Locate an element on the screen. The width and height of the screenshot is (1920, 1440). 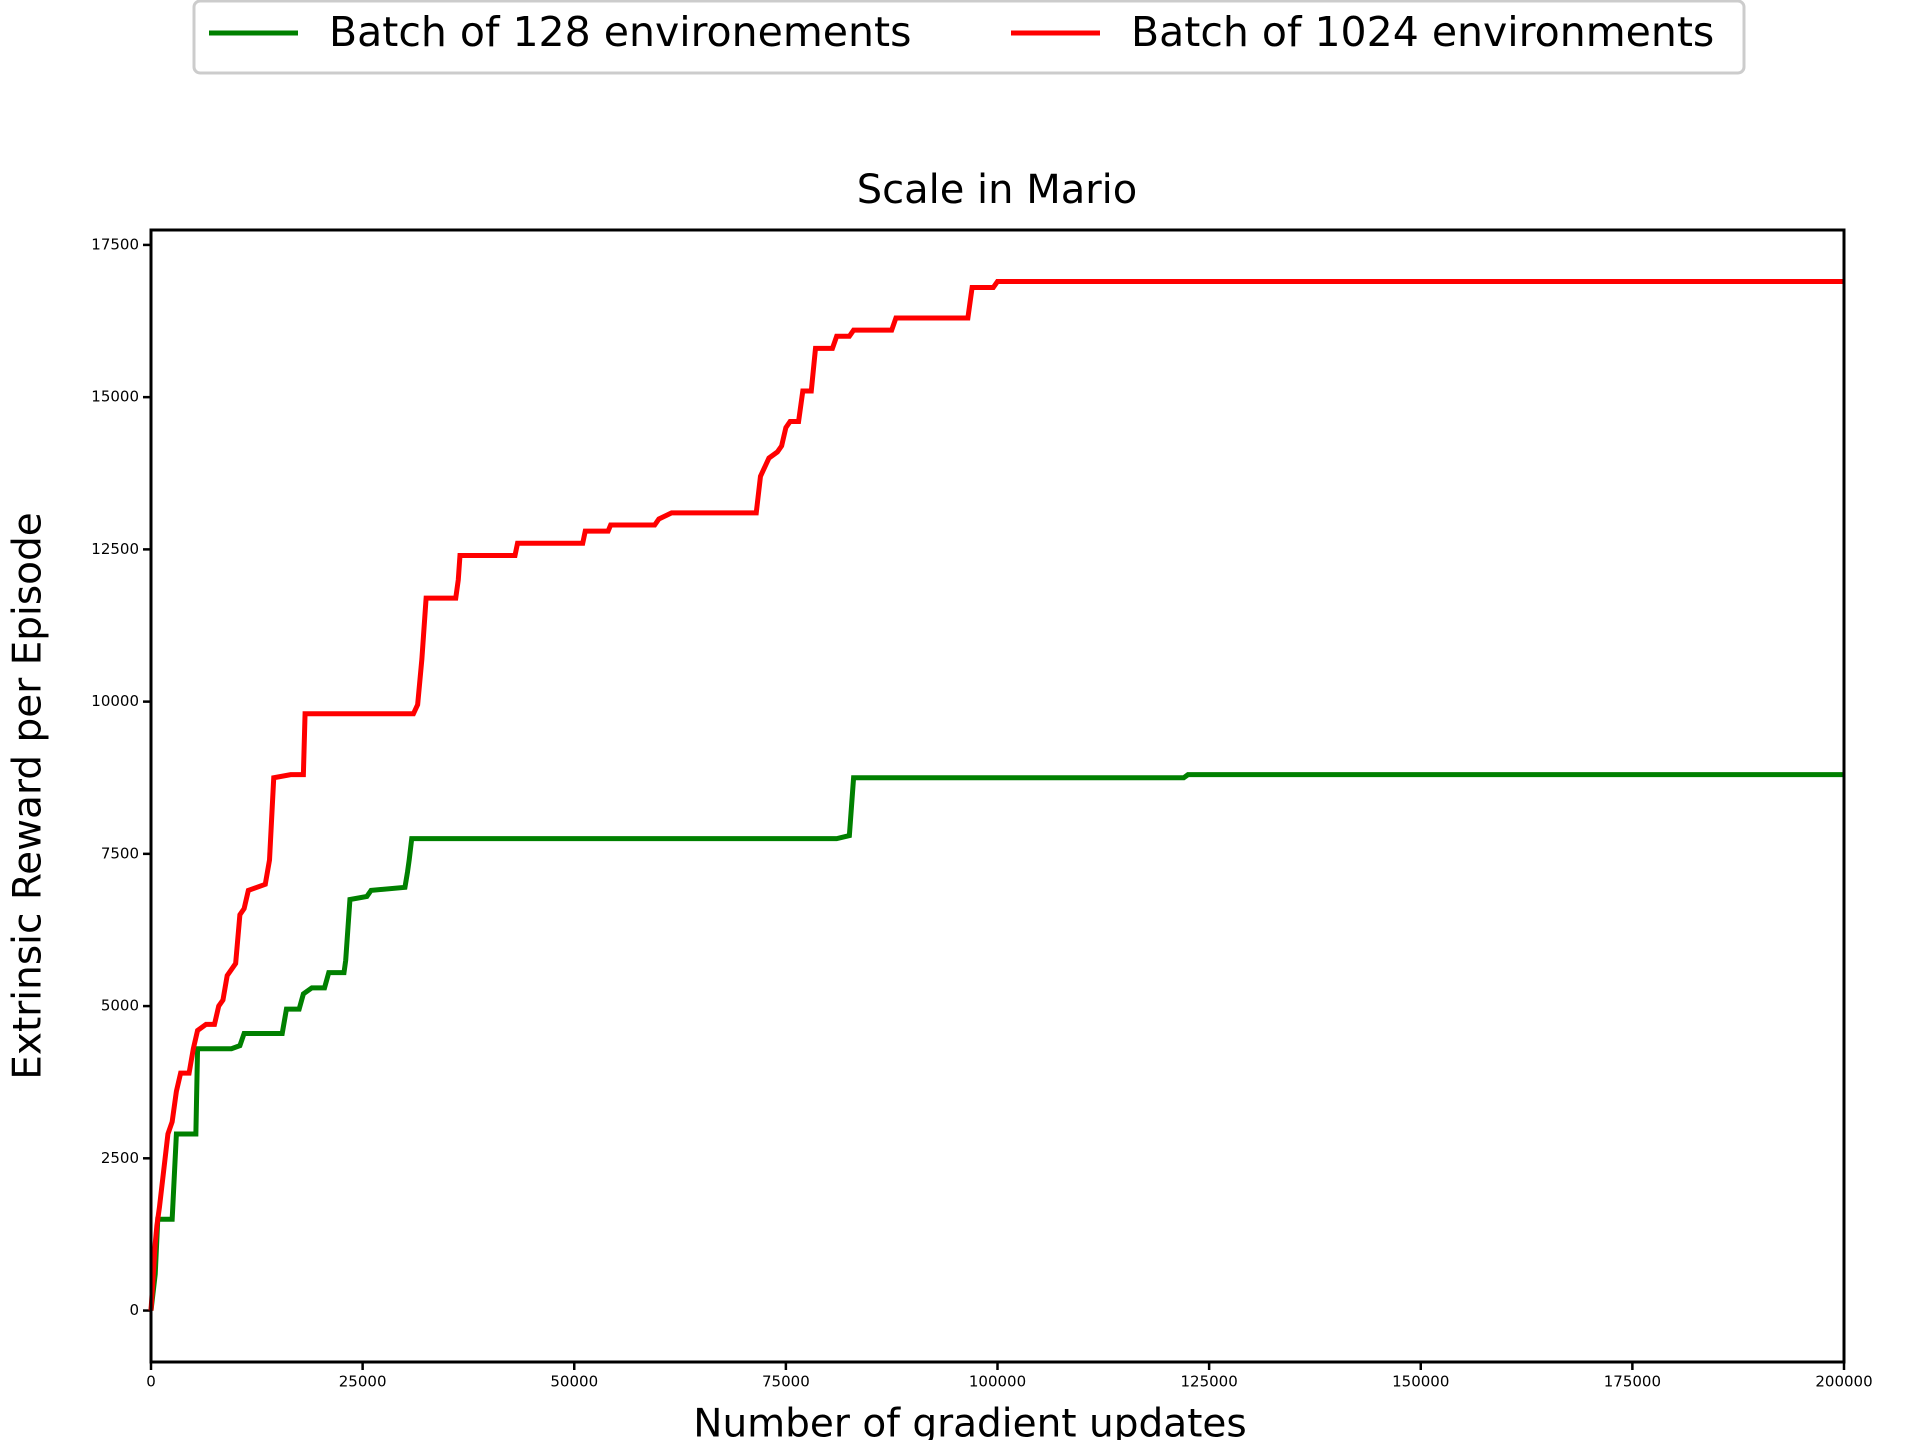
x-tick-label: 200000 is located at coordinates (1843, 1382).